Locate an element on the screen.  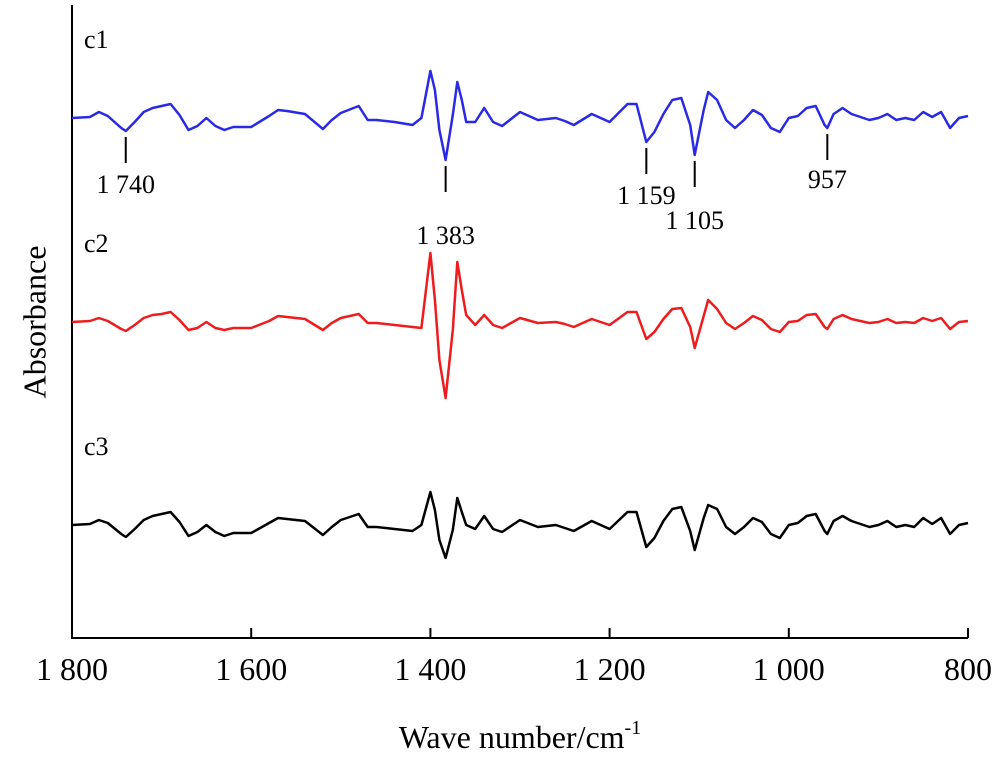
series-label: c2 is located at coordinates (96, 243).